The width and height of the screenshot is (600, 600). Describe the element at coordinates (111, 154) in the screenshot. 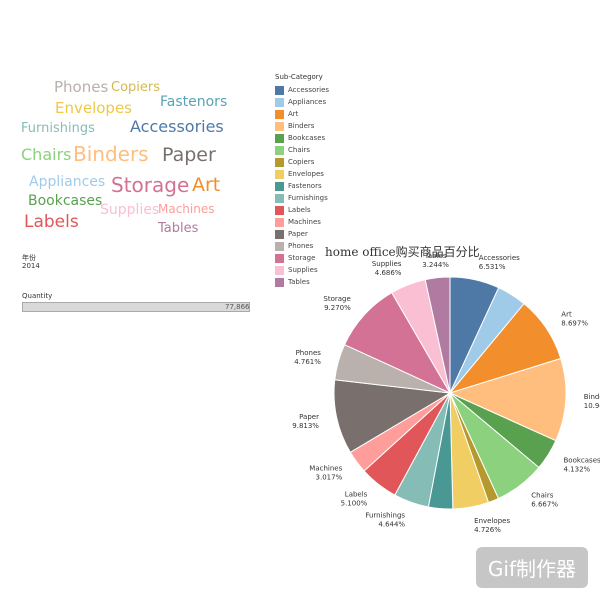

I see `word-cloud-word: Binders` at that location.